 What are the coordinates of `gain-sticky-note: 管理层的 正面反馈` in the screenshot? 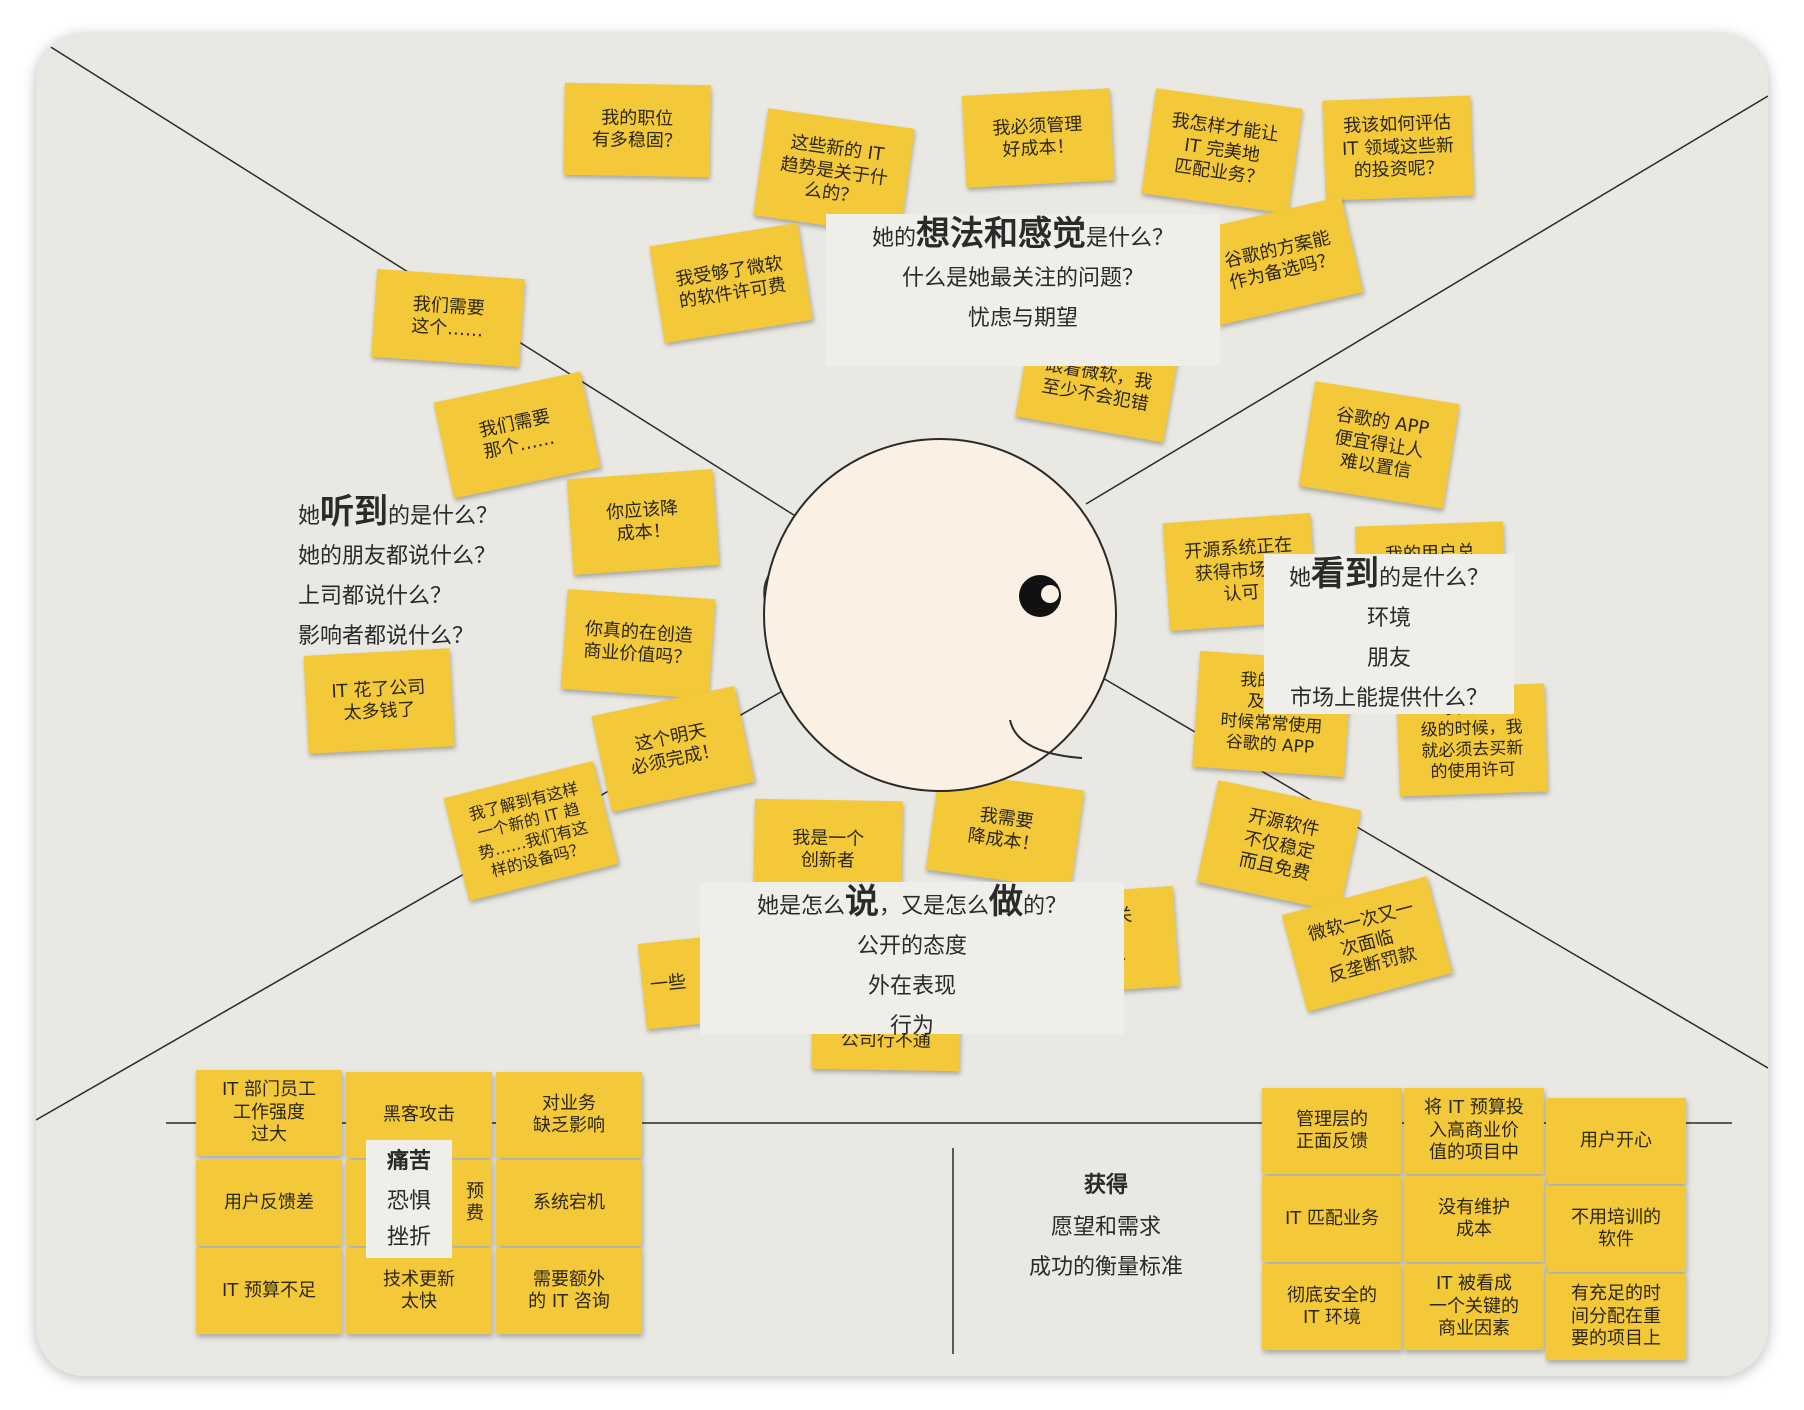 It's located at (1332, 1131).